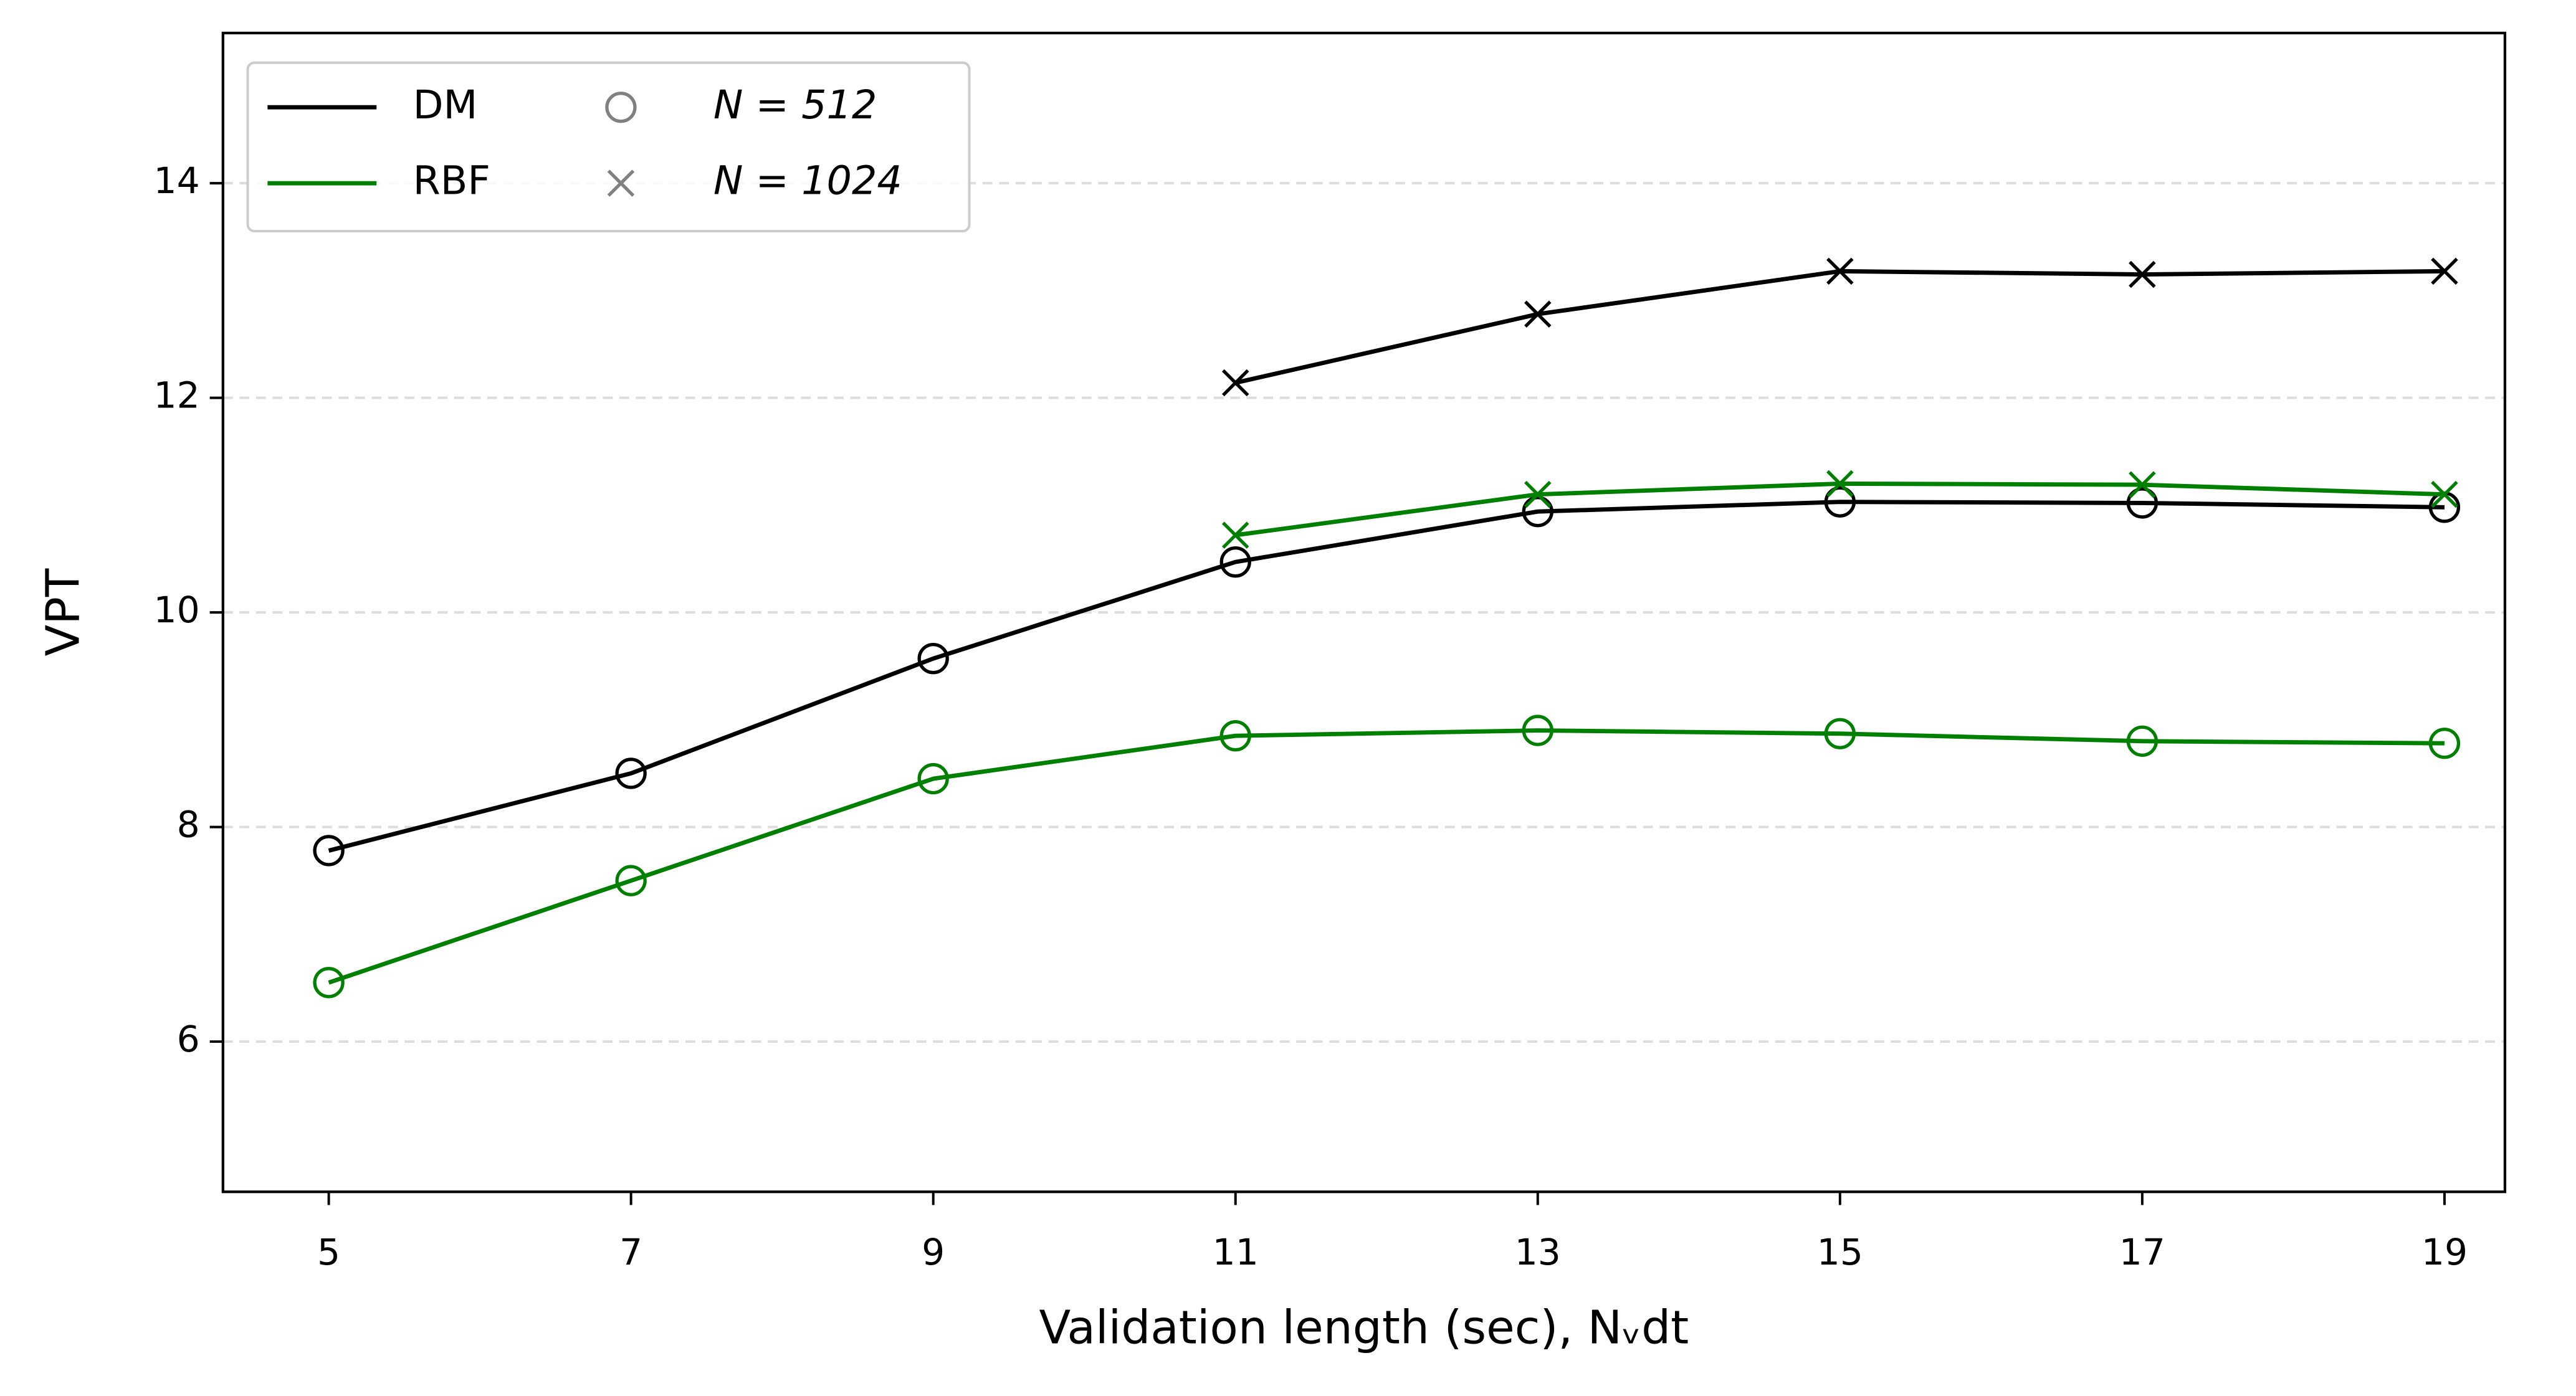 This screenshot has width=2576, height=1396. I want to click on y-tick-label: 12, so click(177, 395).